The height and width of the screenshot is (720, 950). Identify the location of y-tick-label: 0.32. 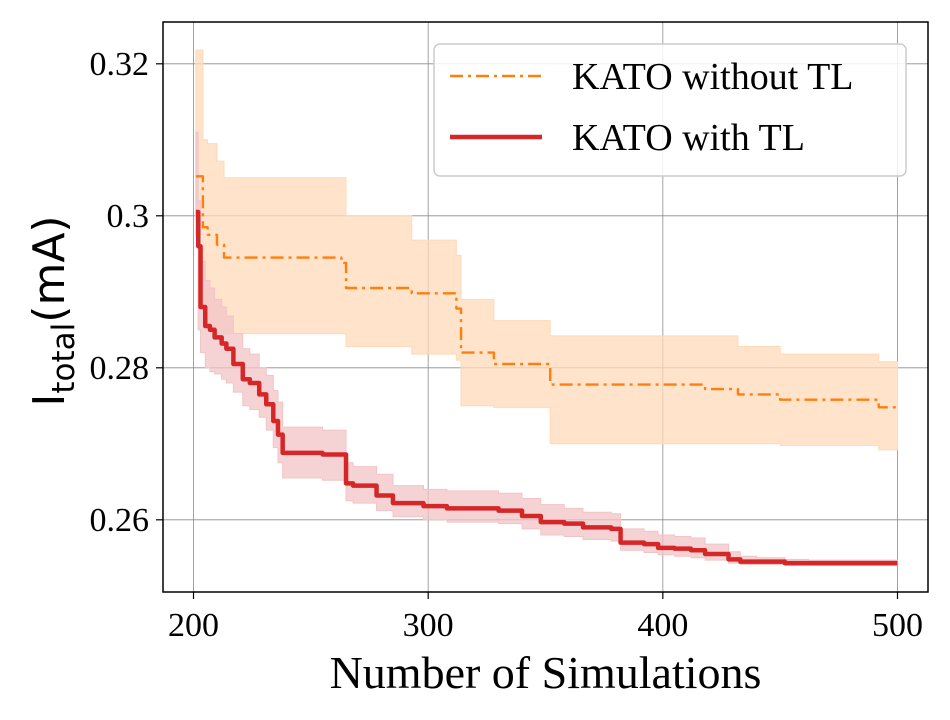
(120, 64).